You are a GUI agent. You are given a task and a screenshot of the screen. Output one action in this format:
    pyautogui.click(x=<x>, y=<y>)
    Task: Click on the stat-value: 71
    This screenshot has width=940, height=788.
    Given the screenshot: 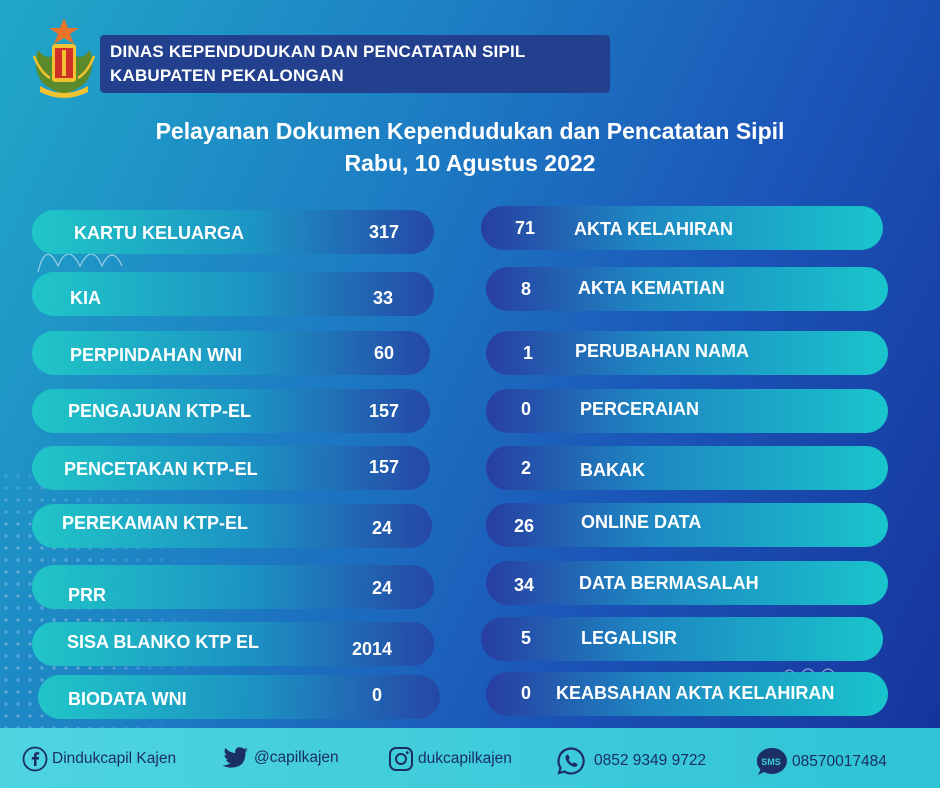 What is the action you would take?
    pyautogui.click(x=525, y=228)
    